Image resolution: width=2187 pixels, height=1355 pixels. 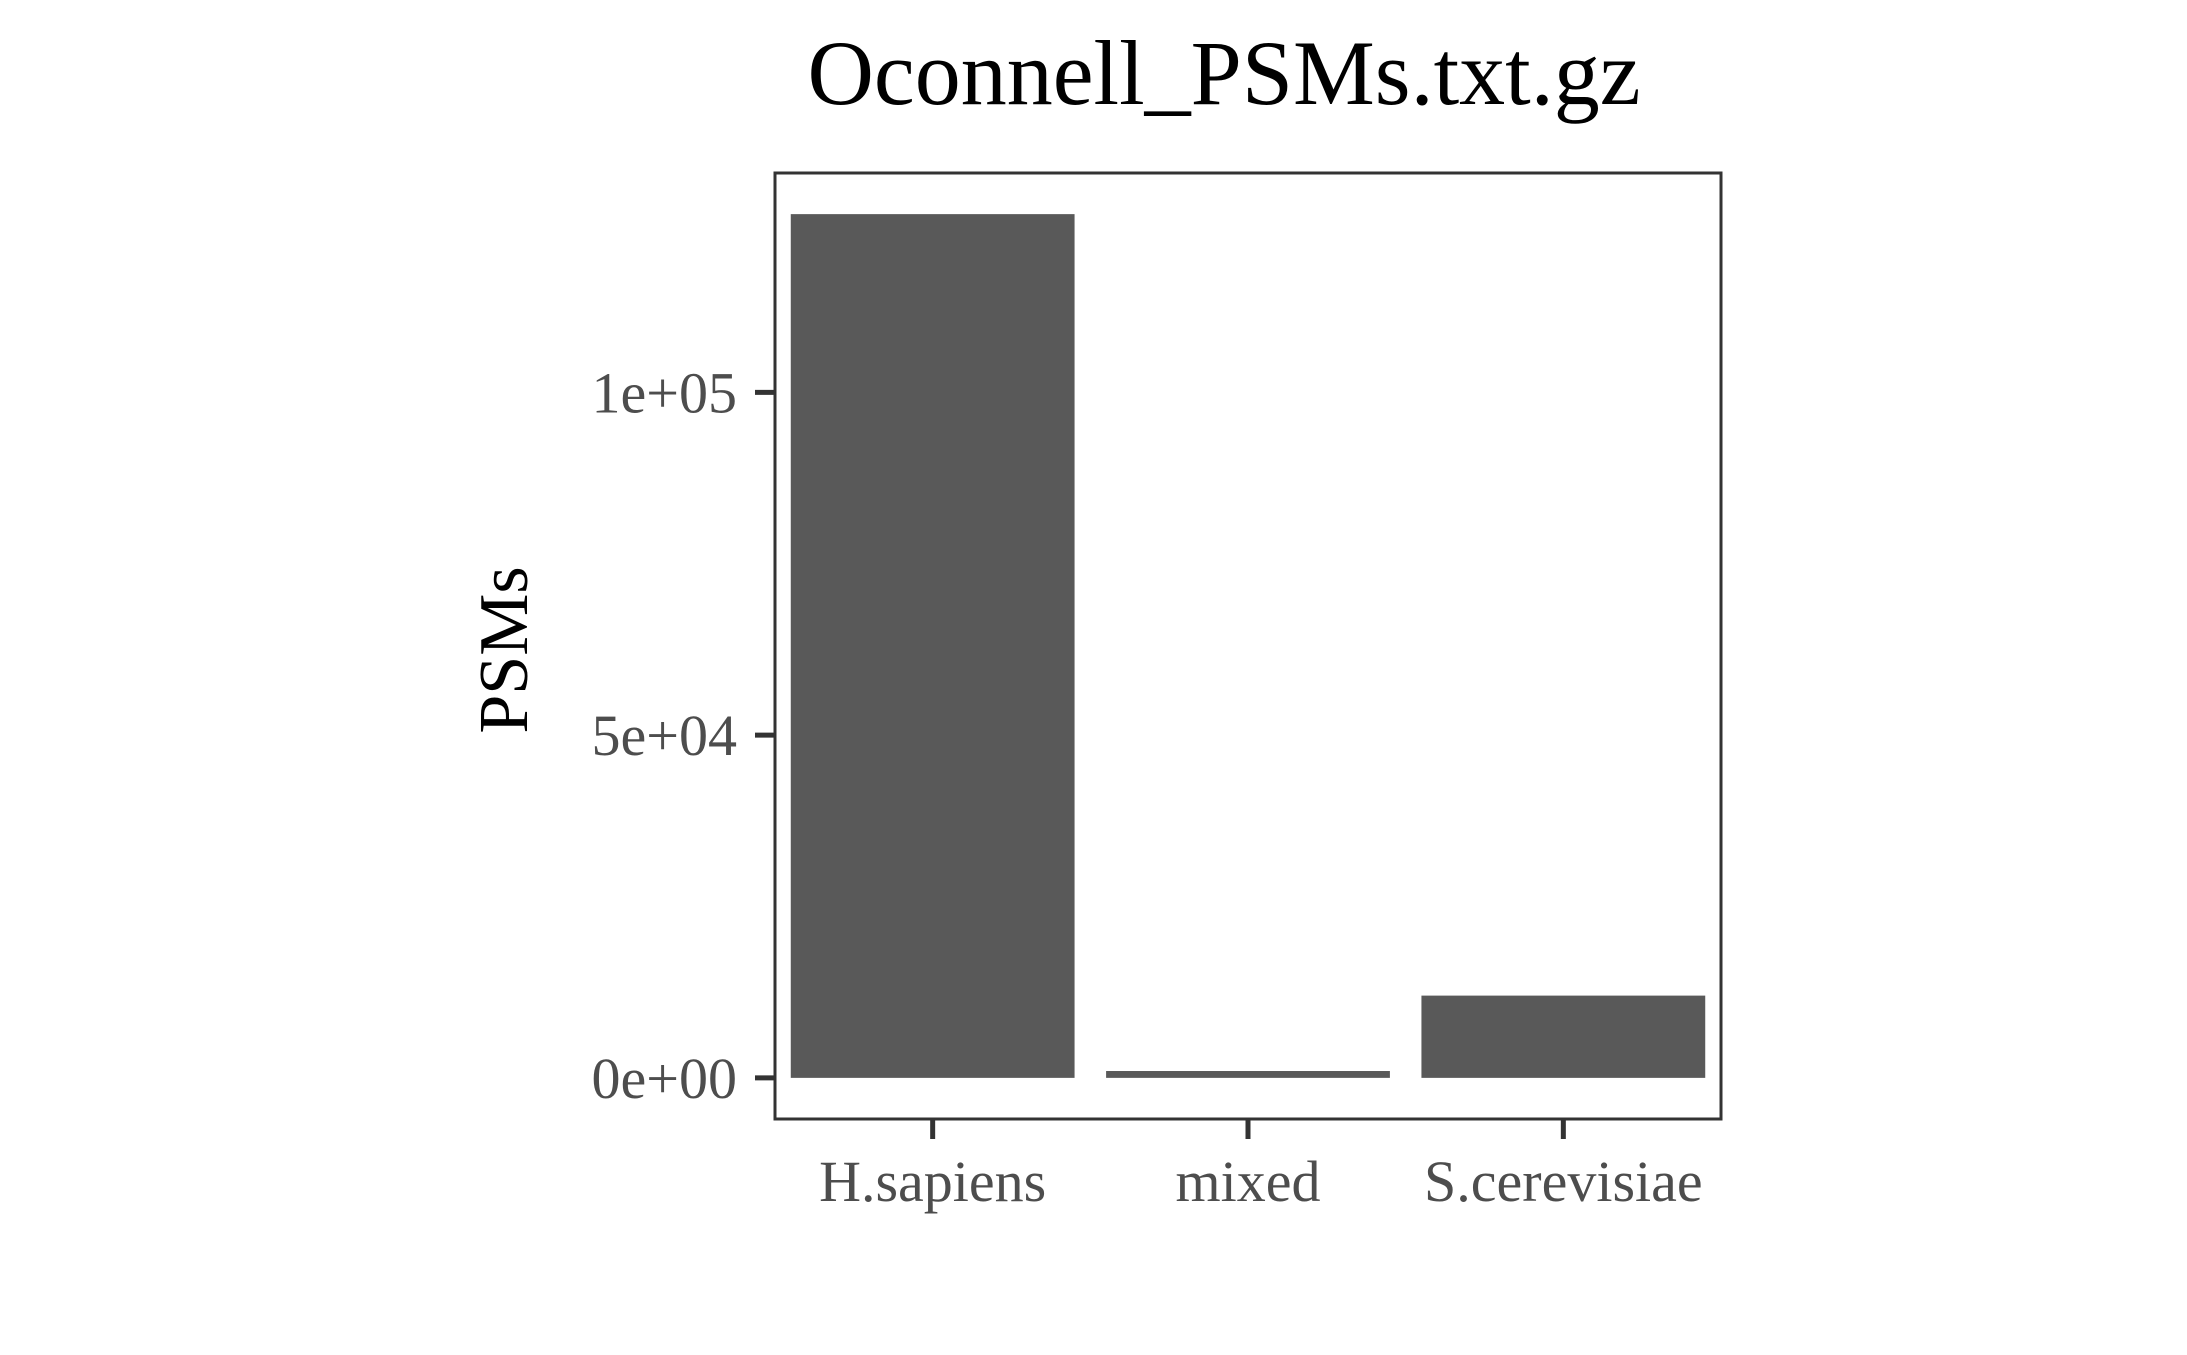 What do you see at coordinates (664, 1078) in the screenshot?
I see `y-tick-label: 0e+00` at bounding box center [664, 1078].